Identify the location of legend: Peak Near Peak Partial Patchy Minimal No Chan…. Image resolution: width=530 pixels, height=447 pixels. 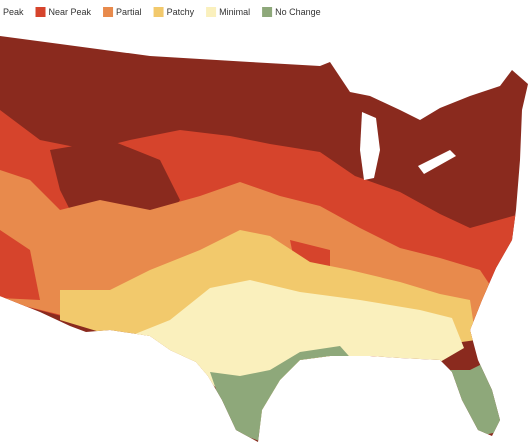
(162, 12).